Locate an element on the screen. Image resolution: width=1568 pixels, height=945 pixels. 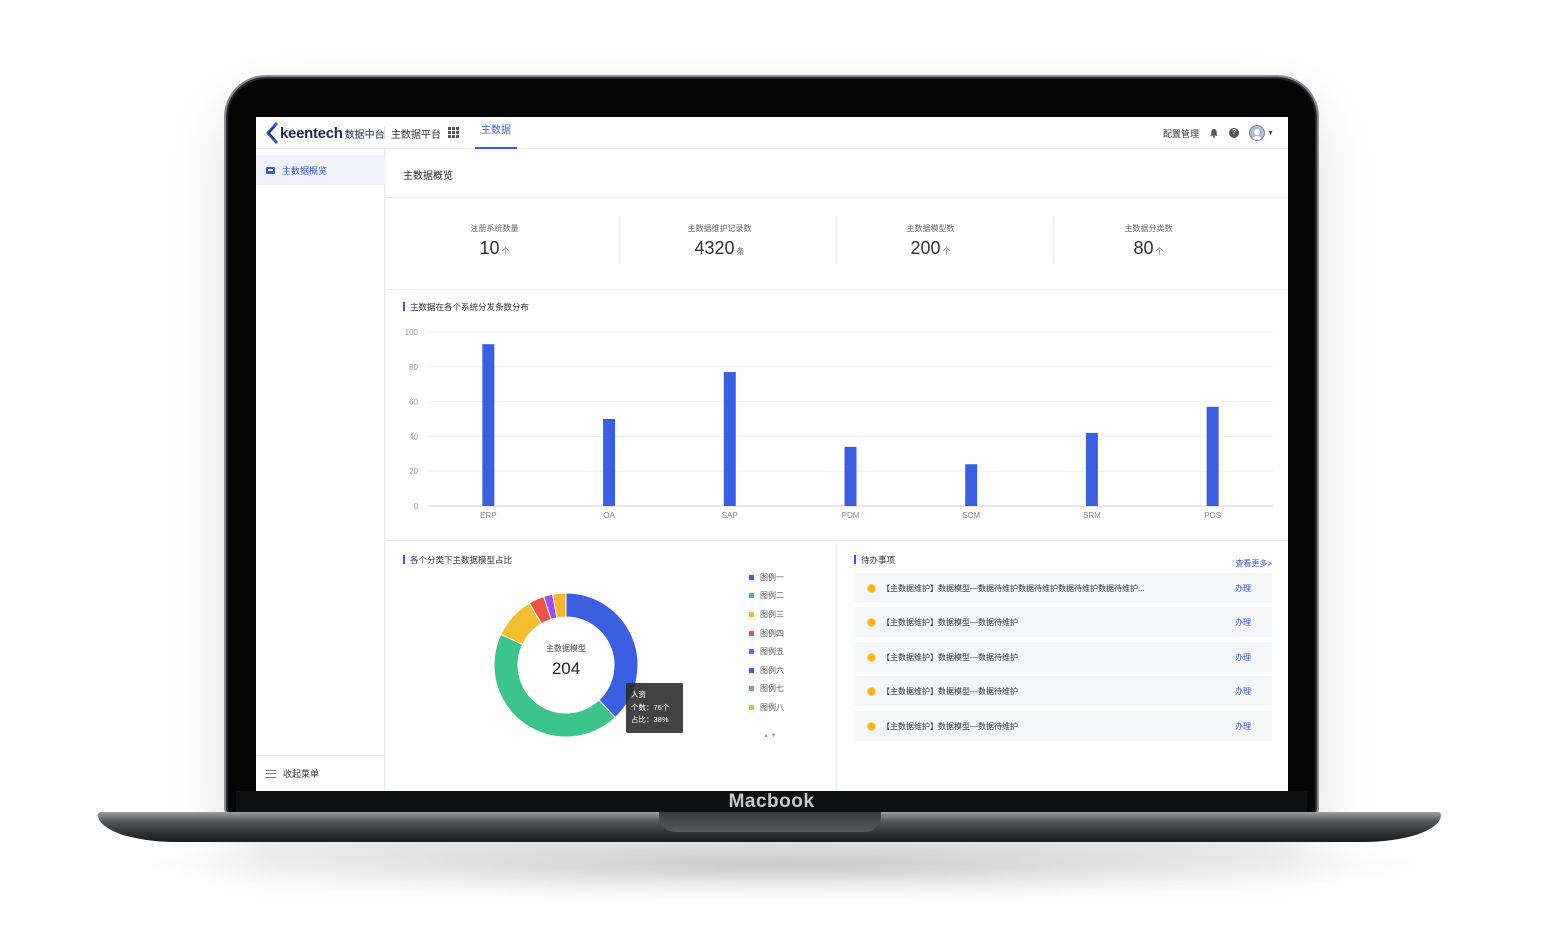
avatar is located at coordinates (1257, 133).